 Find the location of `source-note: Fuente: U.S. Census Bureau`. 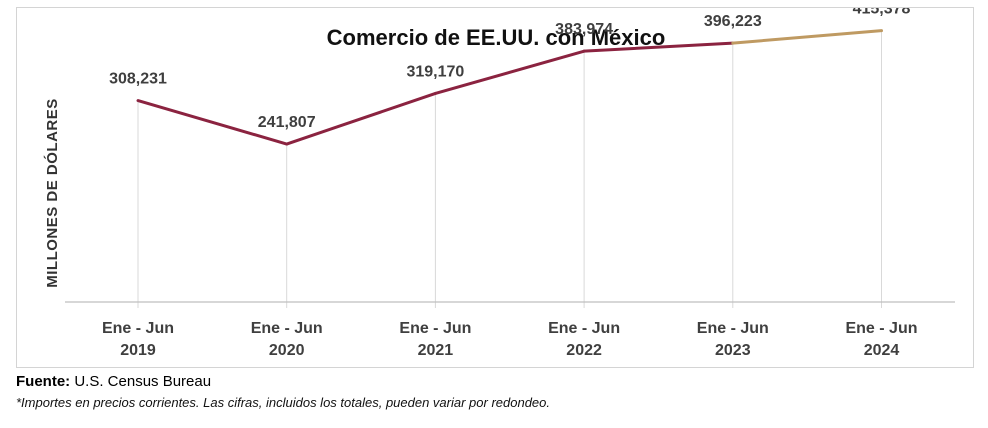

source-note: Fuente: U.S. Census Bureau is located at coordinates (113, 381).